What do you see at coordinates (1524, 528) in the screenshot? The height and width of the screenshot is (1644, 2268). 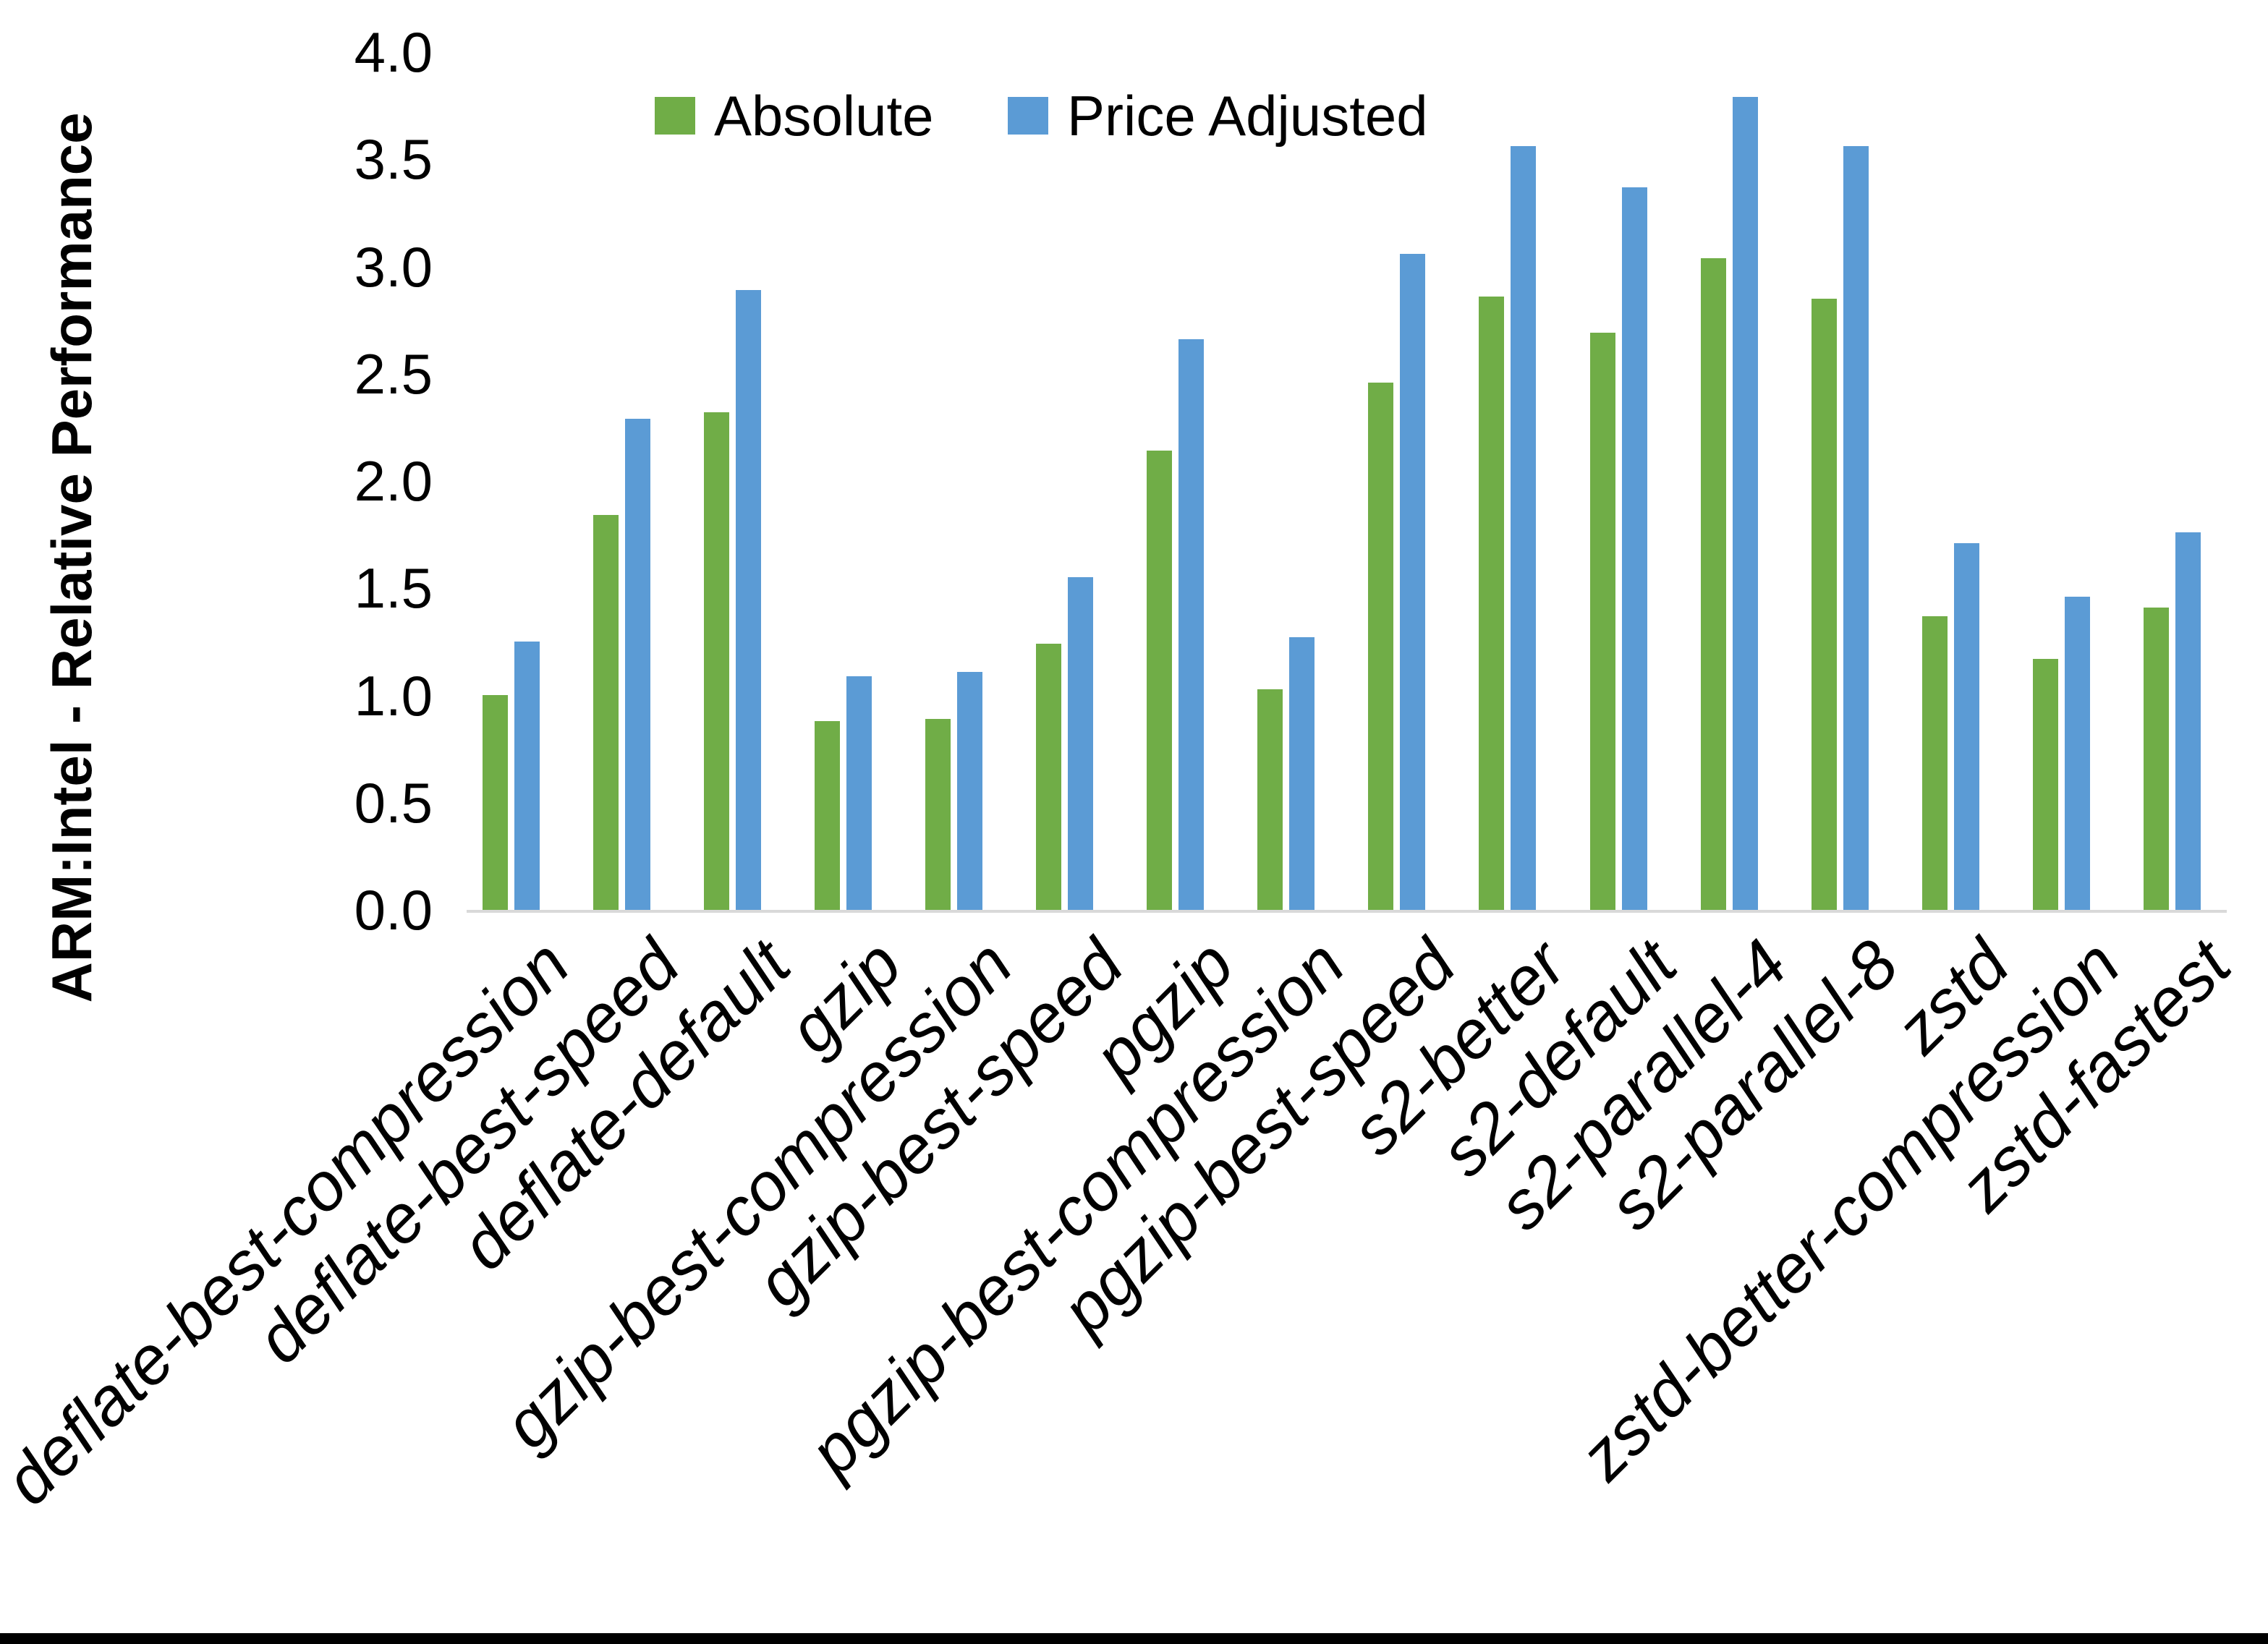 I see `bar-price-adjusted-s2-better` at bounding box center [1524, 528].